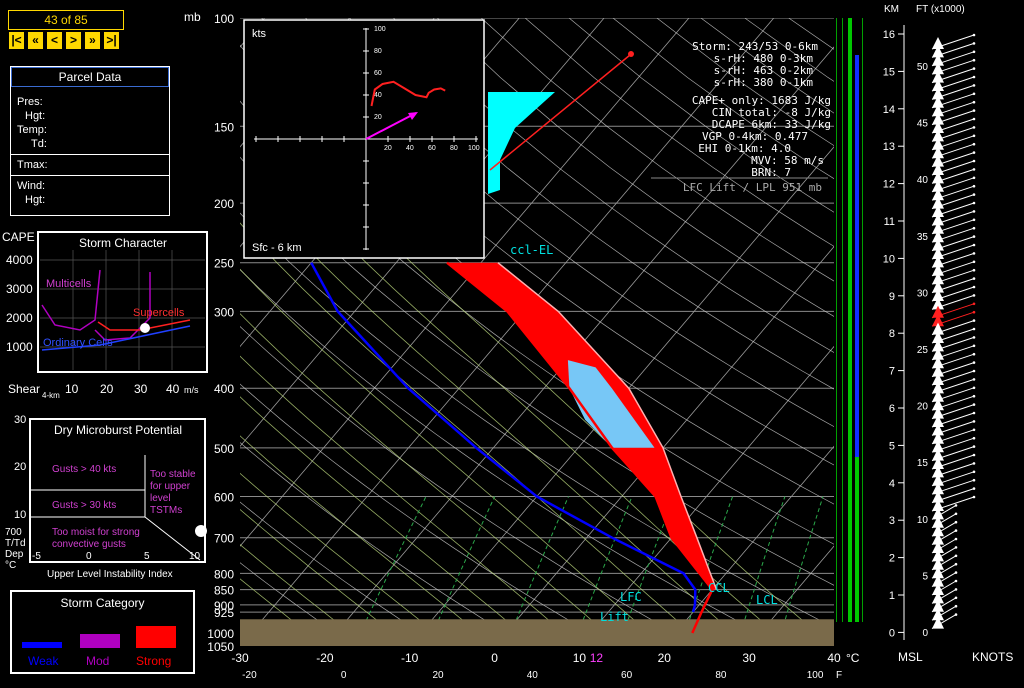  Describe the element at coordinates (16, 40) in the screenshot. I see `first-frame-button: |<` at that location.